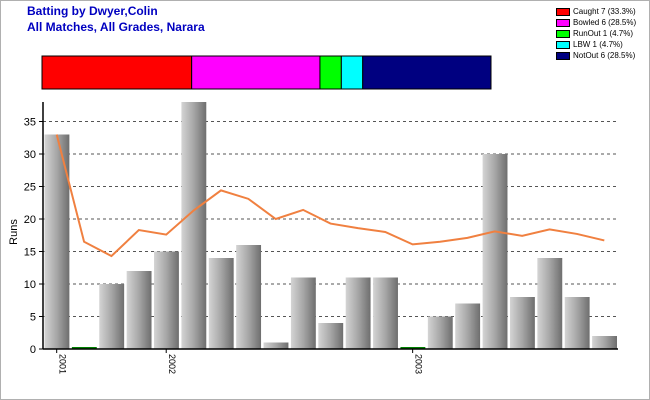 This screenshot has height=400, width=650. I want to click on legend-label-bowled: Bowled 6 (28.5%), so click(605, 22).